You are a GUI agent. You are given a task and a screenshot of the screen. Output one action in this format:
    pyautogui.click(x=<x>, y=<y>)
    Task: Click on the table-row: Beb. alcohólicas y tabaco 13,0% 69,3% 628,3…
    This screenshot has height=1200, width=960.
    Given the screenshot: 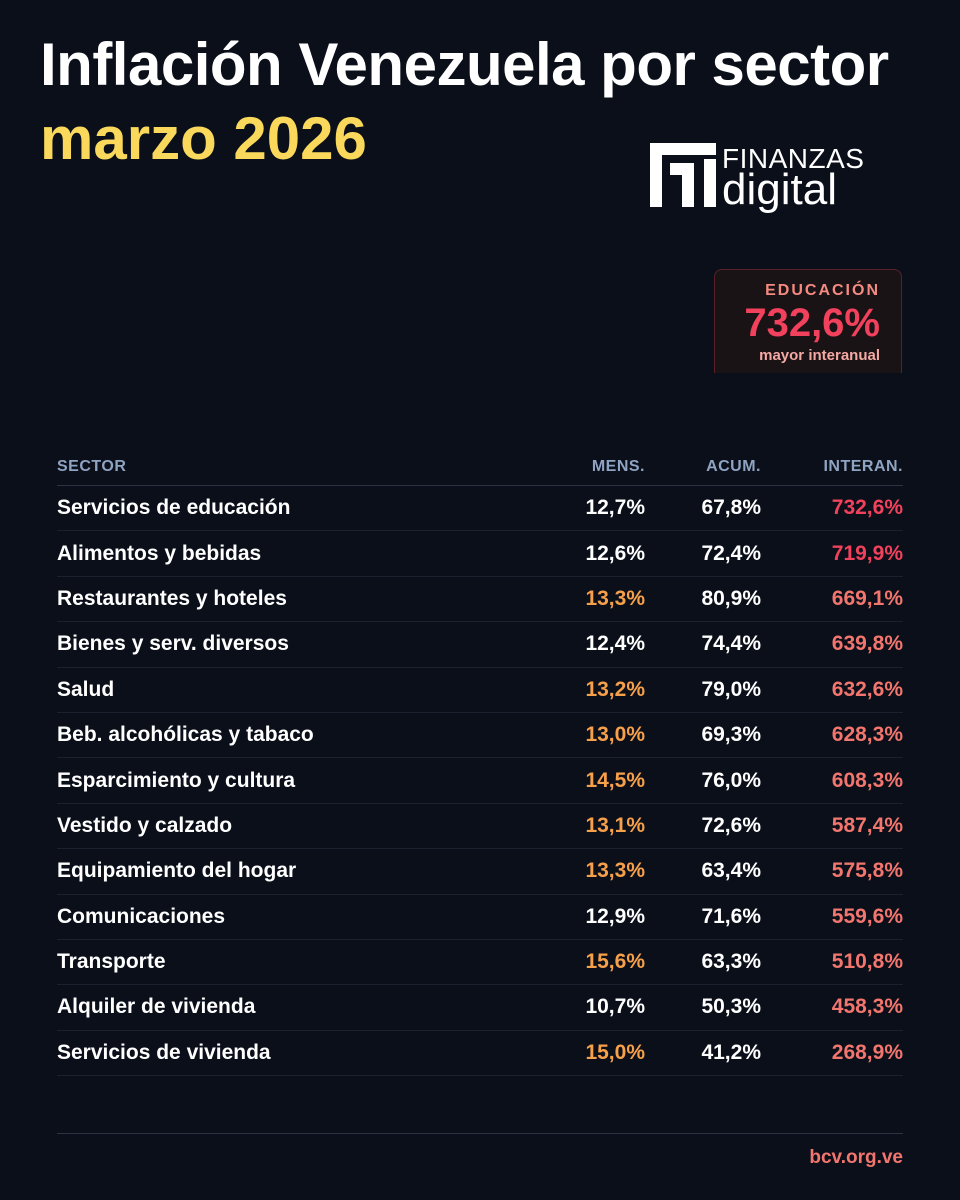 What is the action you would take?
    pyautogui.click(x=480, y=736)
    